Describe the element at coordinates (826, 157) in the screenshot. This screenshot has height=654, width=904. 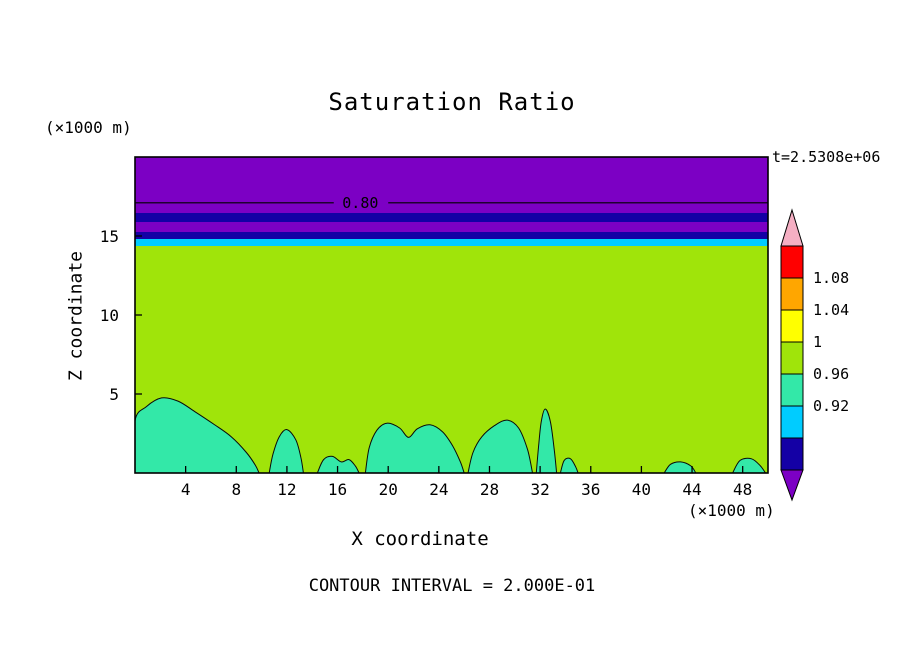
I see `time-annotation: t=2.5308e+06` at that location.